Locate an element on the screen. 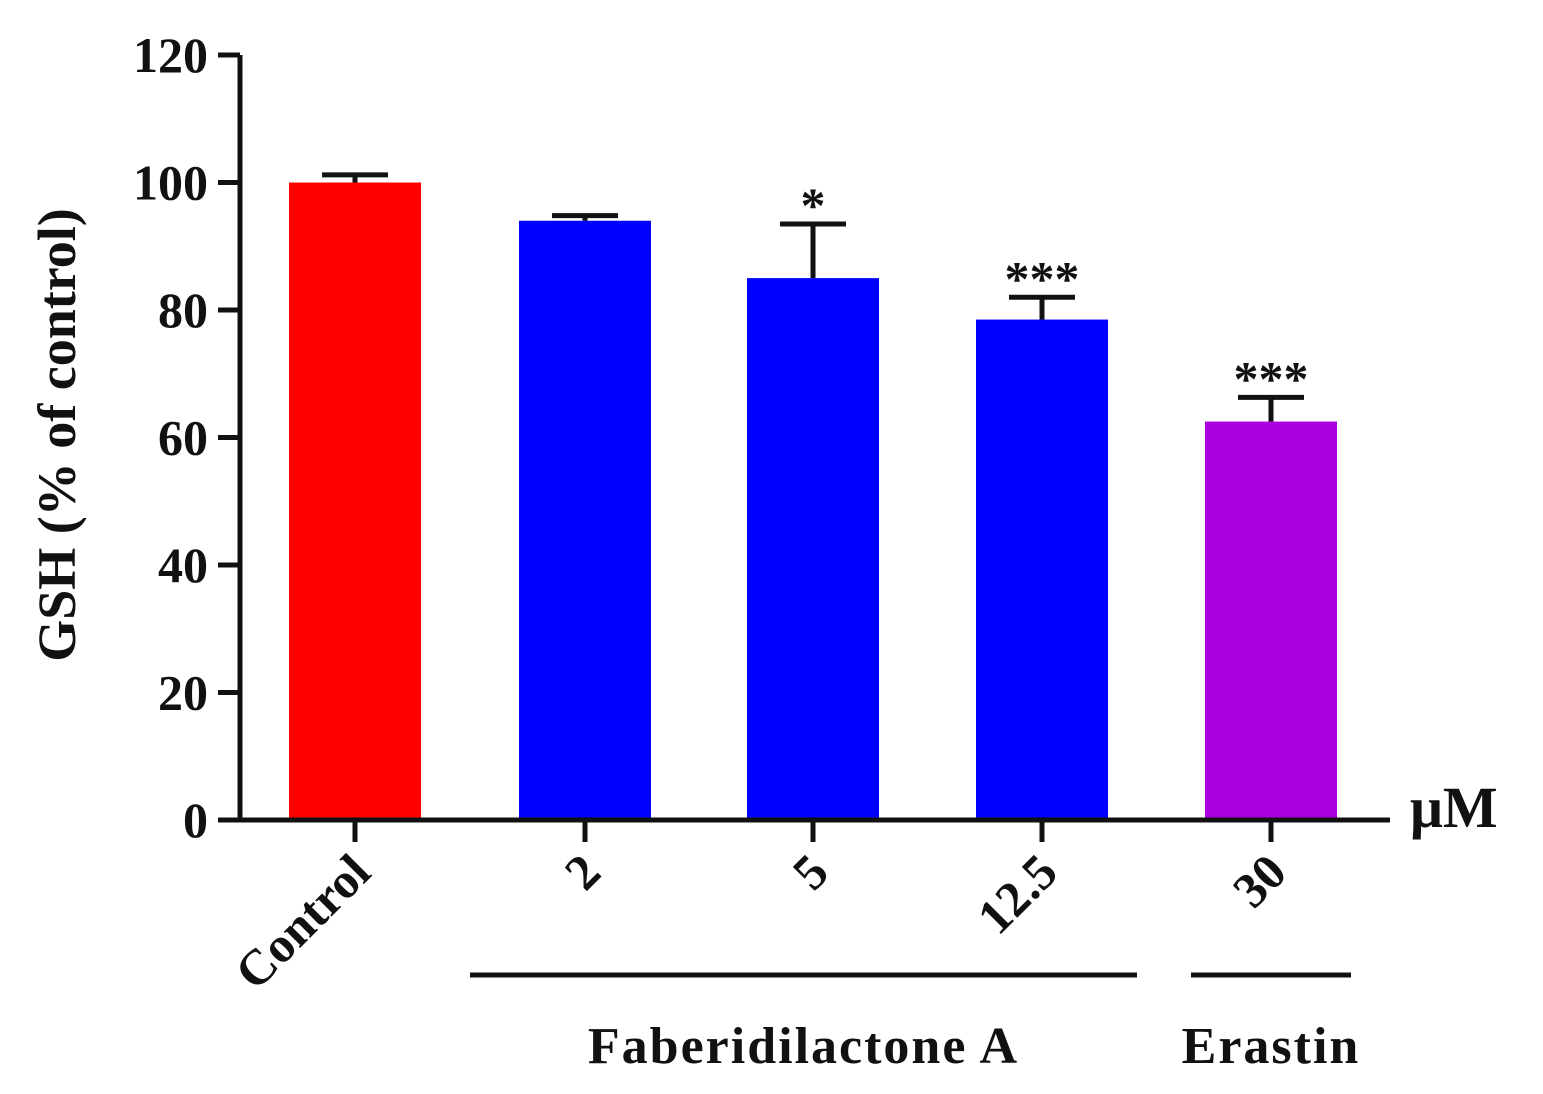  y-tick-label: 60 is located at coordinates (183, 438).